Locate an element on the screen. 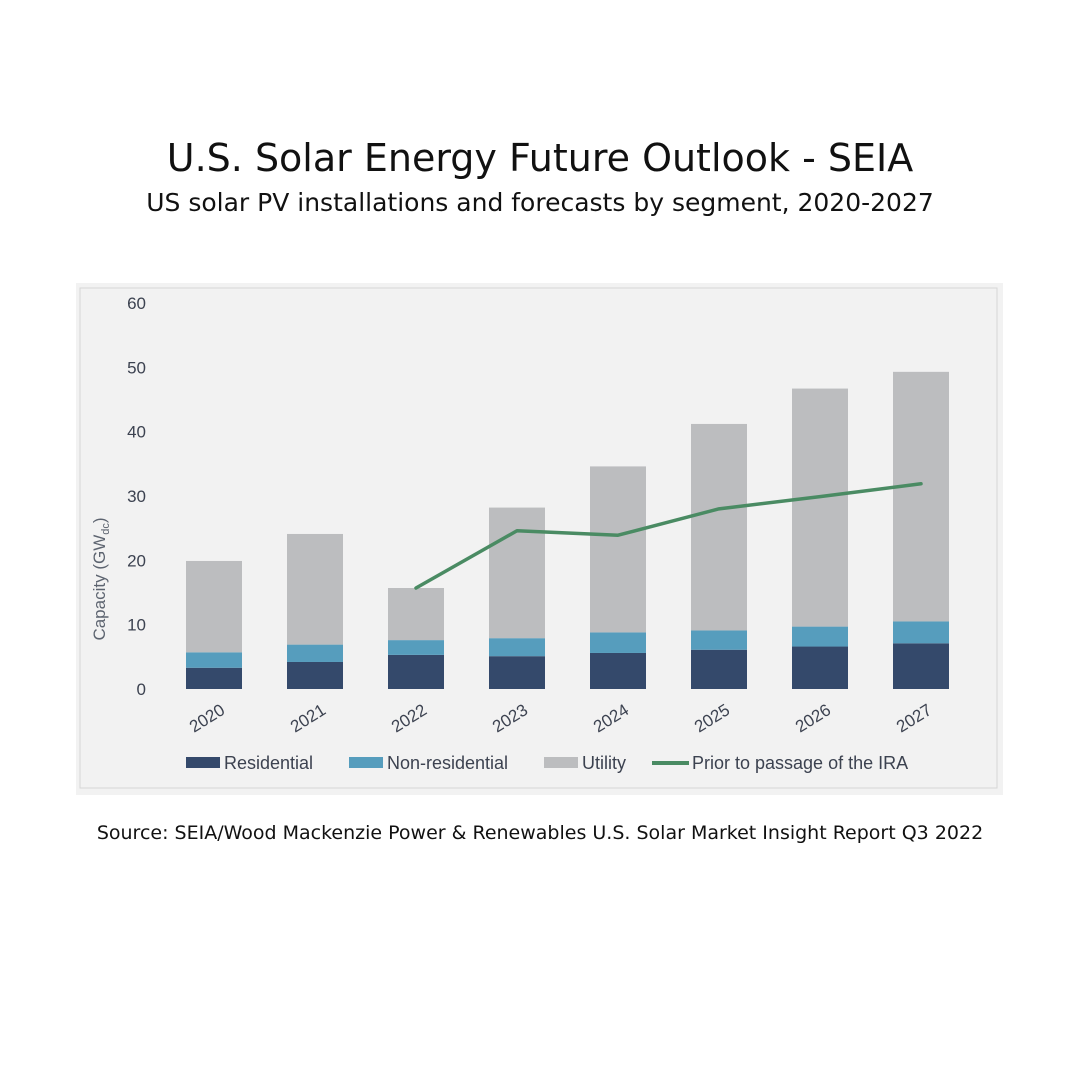 Image resolution: width=1080 pixels, height=1080 pixels. bar-non-residential-2023 is located at coordinates (517, 647).